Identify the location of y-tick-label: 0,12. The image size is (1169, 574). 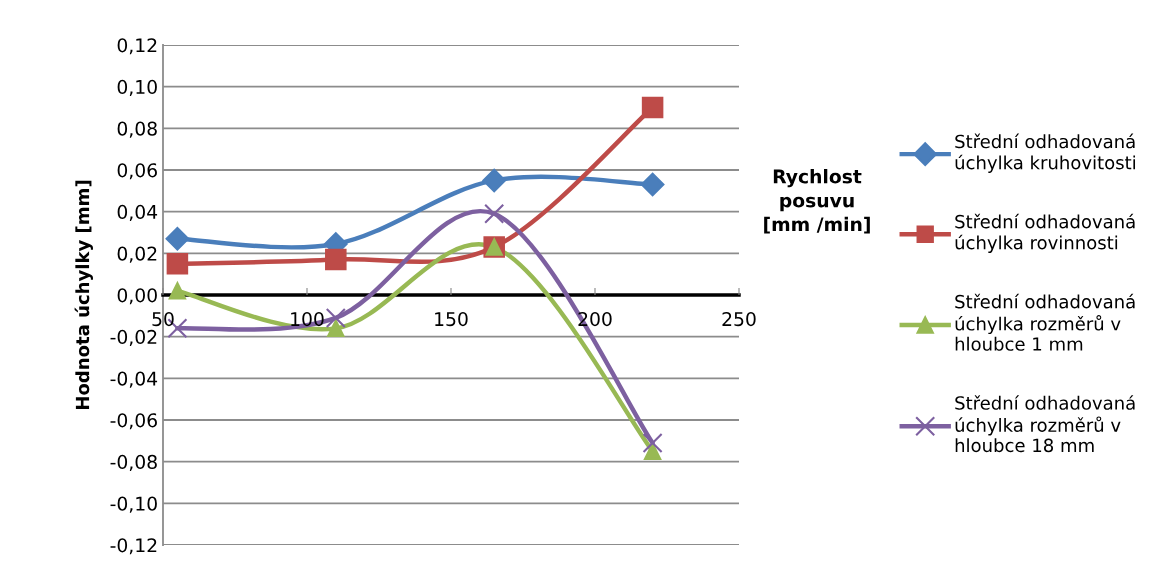
(137, 46).